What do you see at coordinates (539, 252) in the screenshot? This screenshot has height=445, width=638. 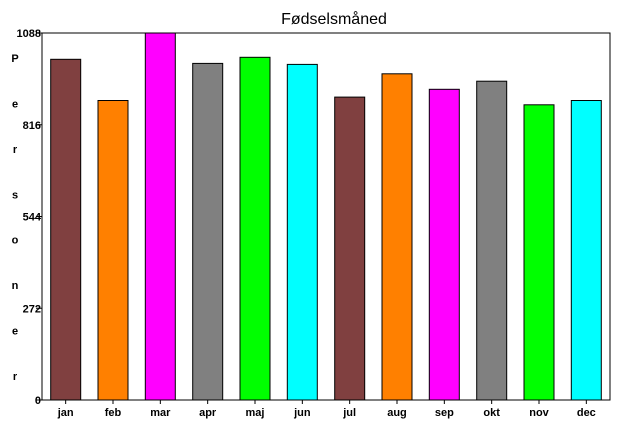 I see `bar-nov` at bounding box center [539, 252].